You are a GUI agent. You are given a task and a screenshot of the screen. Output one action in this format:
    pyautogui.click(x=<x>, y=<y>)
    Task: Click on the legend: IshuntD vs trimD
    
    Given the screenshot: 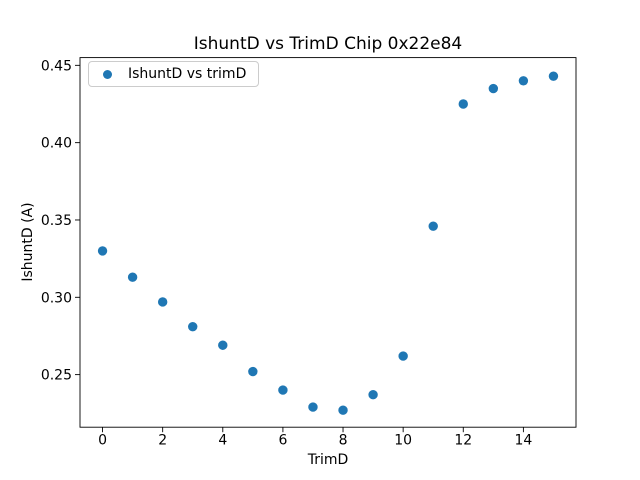 What is the action you would take?
    pyautogui.click(x=174, y=74)
    